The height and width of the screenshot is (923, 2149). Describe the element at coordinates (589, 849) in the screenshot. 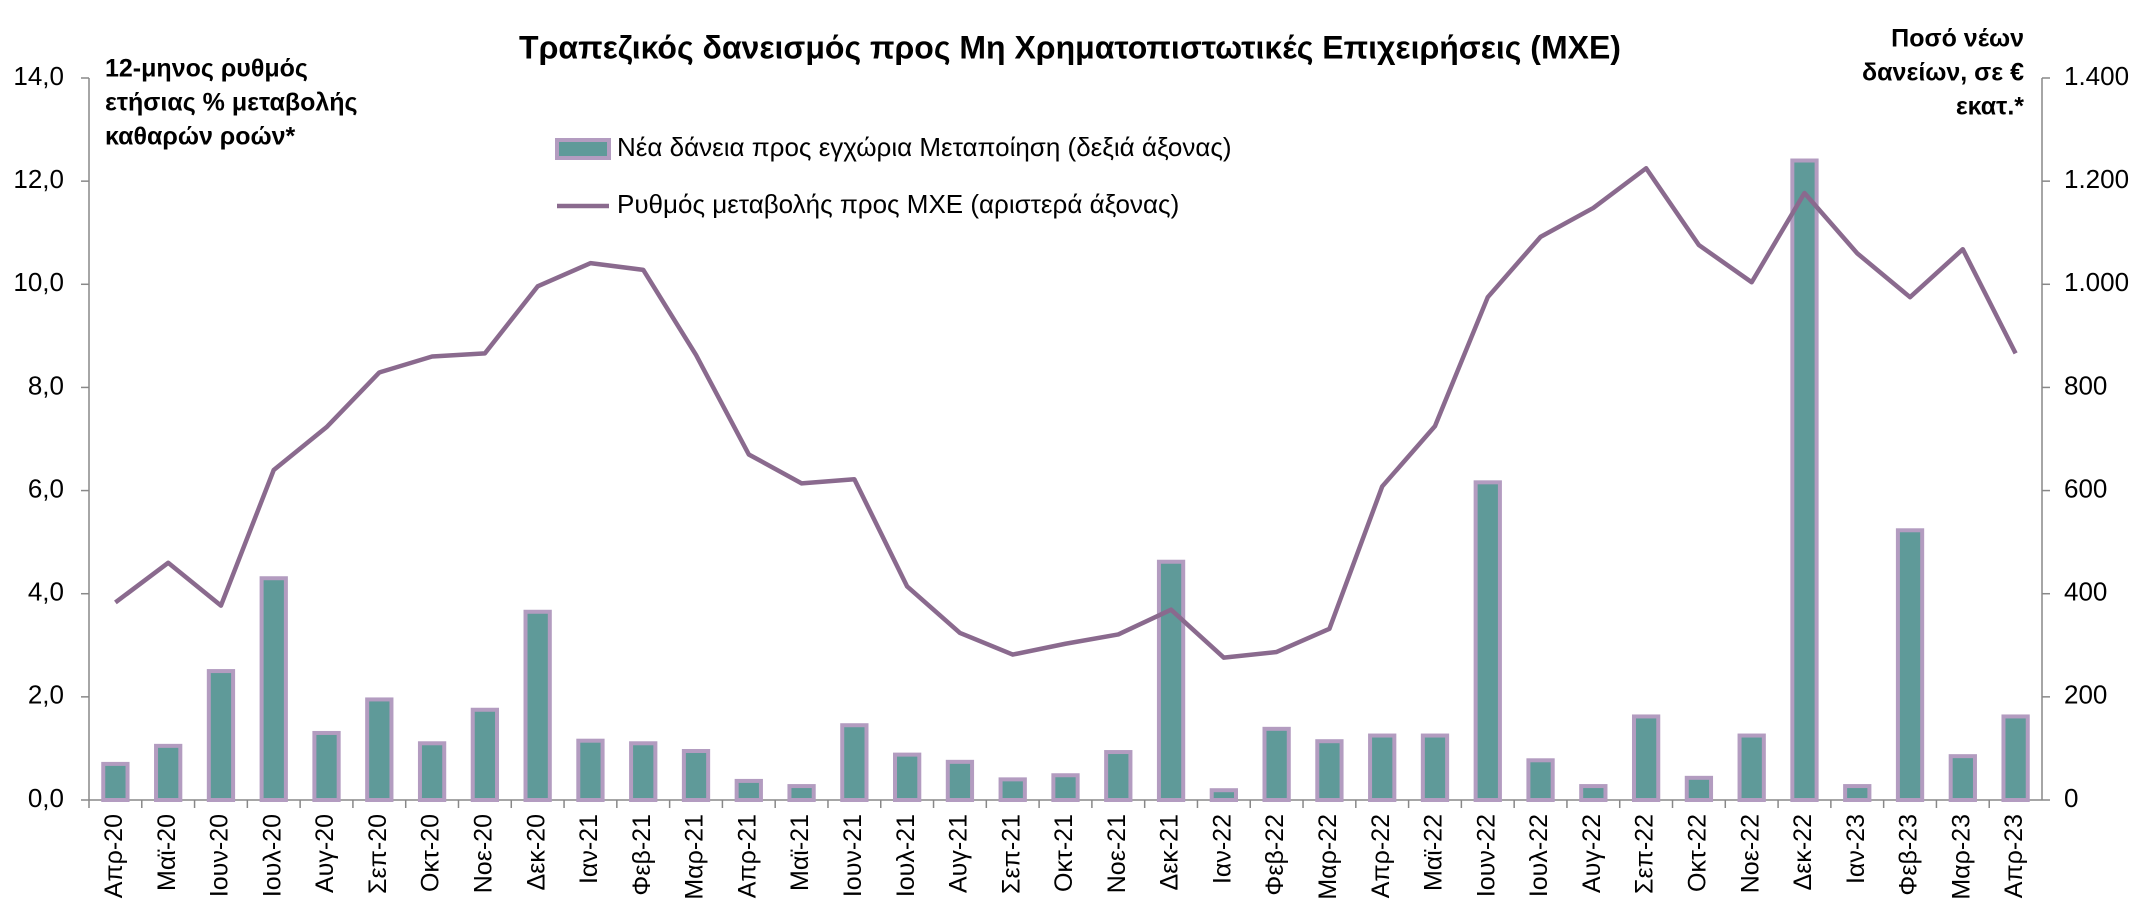

I see `x-tick-label: Ιαν-21` at that location.